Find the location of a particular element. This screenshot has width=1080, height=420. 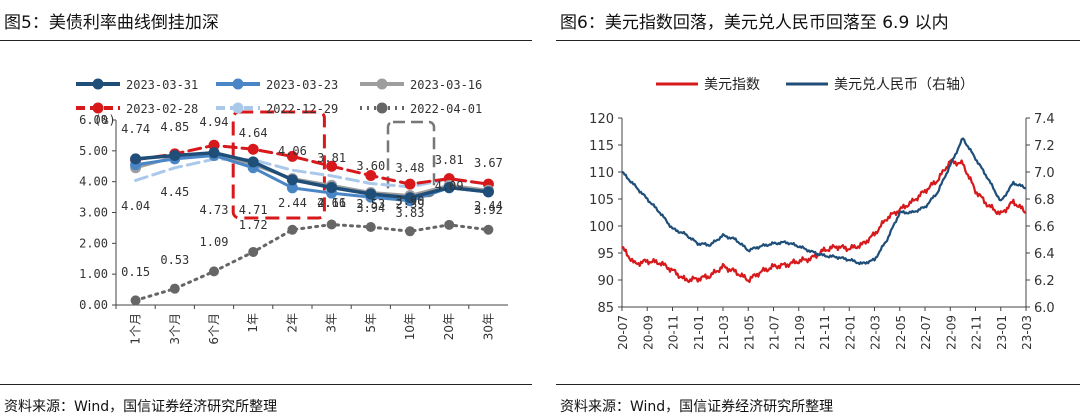

data-label: 2.44 is located at coordinates (488, 206).